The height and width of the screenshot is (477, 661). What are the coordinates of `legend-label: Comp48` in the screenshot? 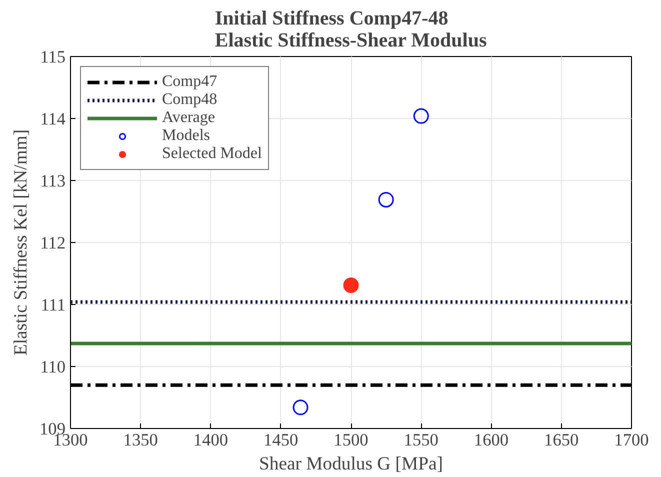 It's located at (190, 100).